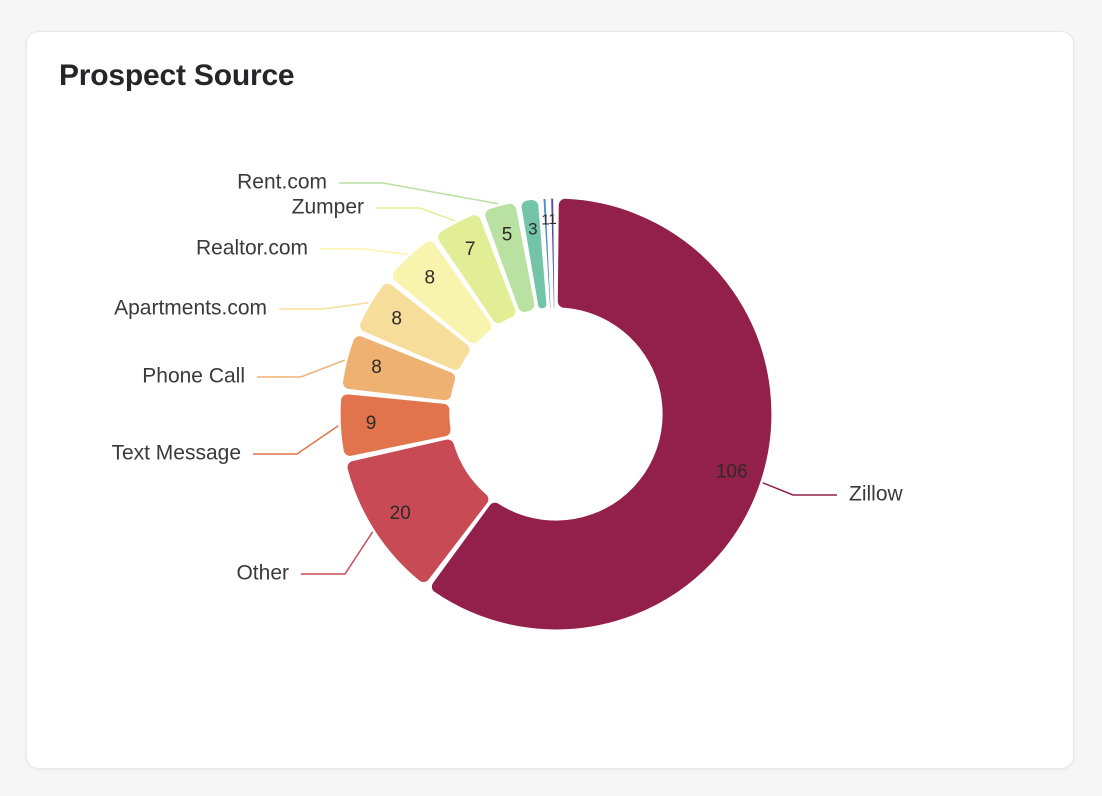 This screenshot has height=796, width=1102. What do you see at coordinates (532, 229) in the screenshot?
I see `slice-value-label: 3` at bounding box center [532, 229].